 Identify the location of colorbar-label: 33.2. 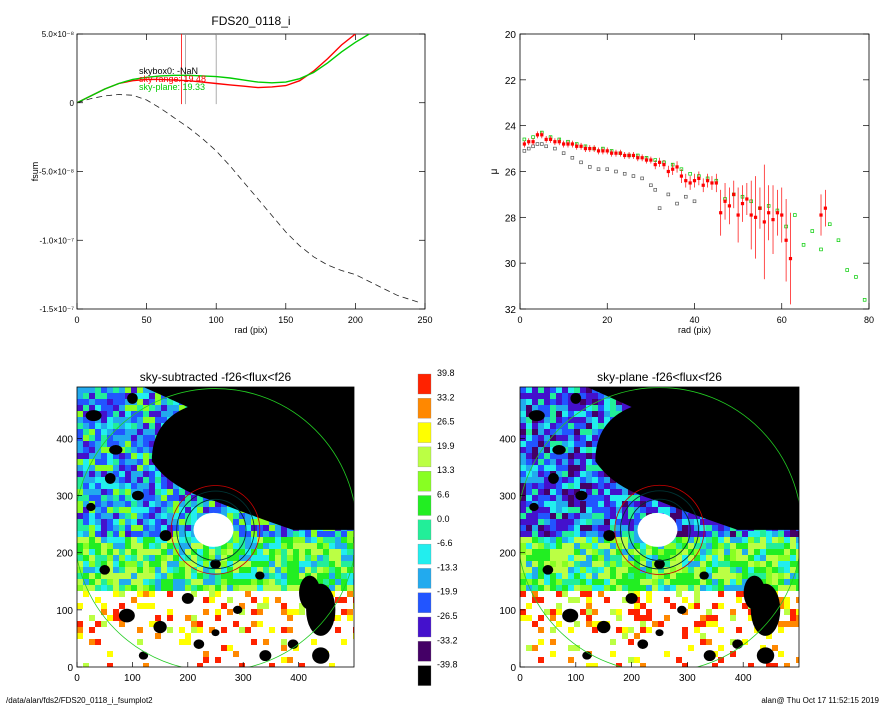
(446, 397).